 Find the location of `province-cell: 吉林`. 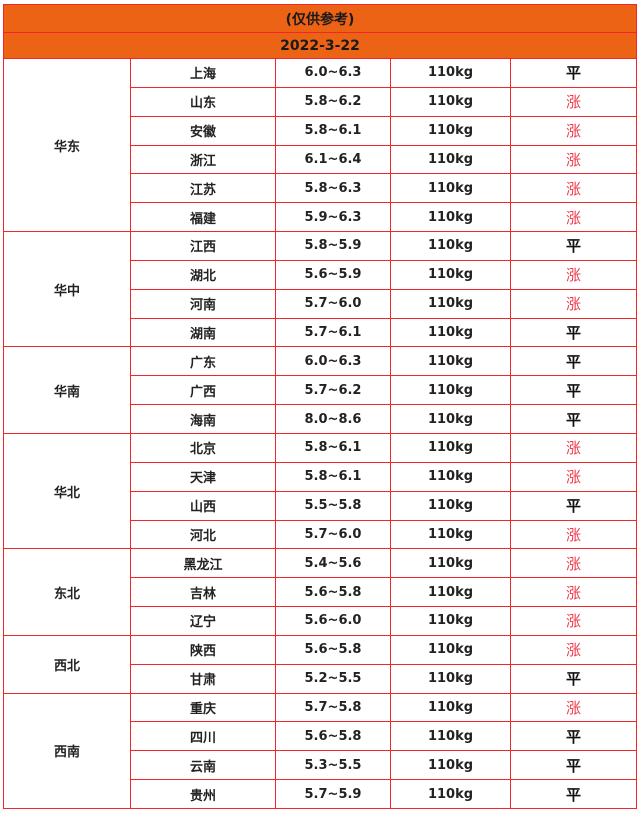

province-cell: 吉林 is located at coordinates (203, 592).